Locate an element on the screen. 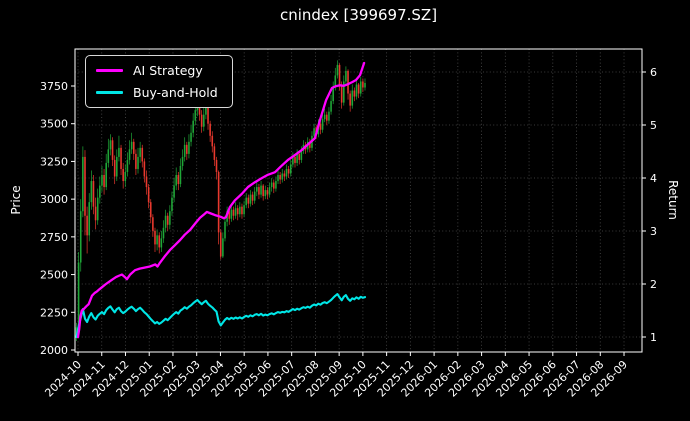 The width and height of the screenshot is (690, 421). legend-item-buy-and-hold: Buy-and-Hold is located at coordinates (157, 92).